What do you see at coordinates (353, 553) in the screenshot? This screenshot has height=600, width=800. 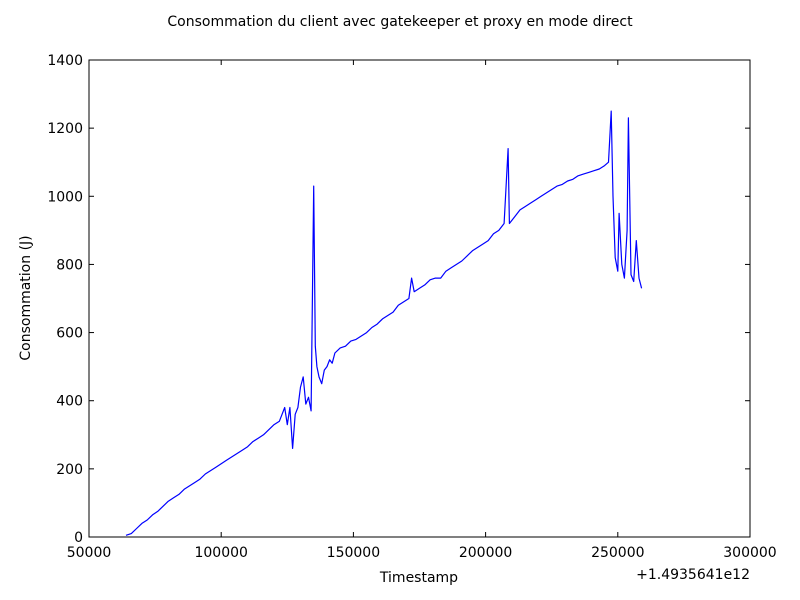 I see `x-tick-label: 150000` at bounding box center [353, 553].